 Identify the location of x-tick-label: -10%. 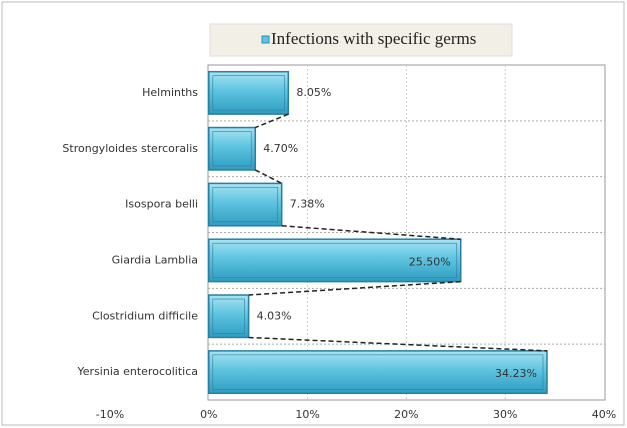
(110, 414).